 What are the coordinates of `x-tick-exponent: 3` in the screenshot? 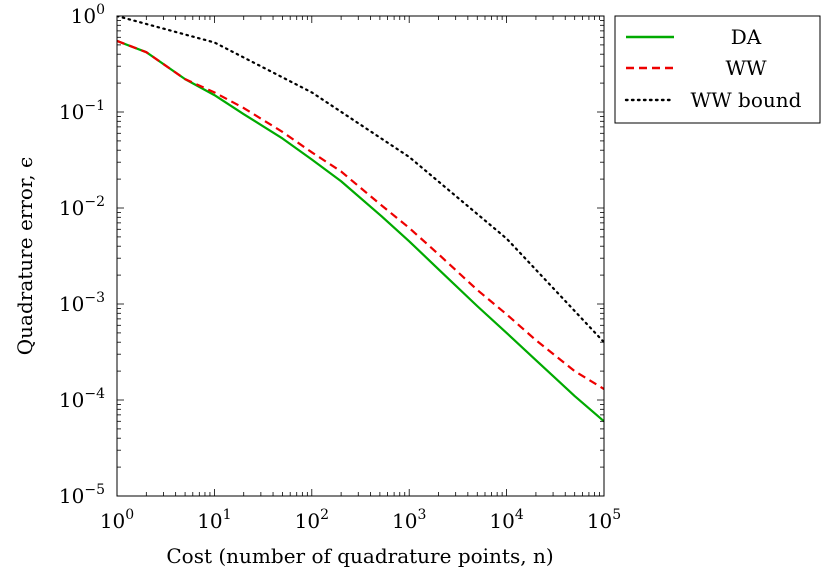 It's located at (421, 515).